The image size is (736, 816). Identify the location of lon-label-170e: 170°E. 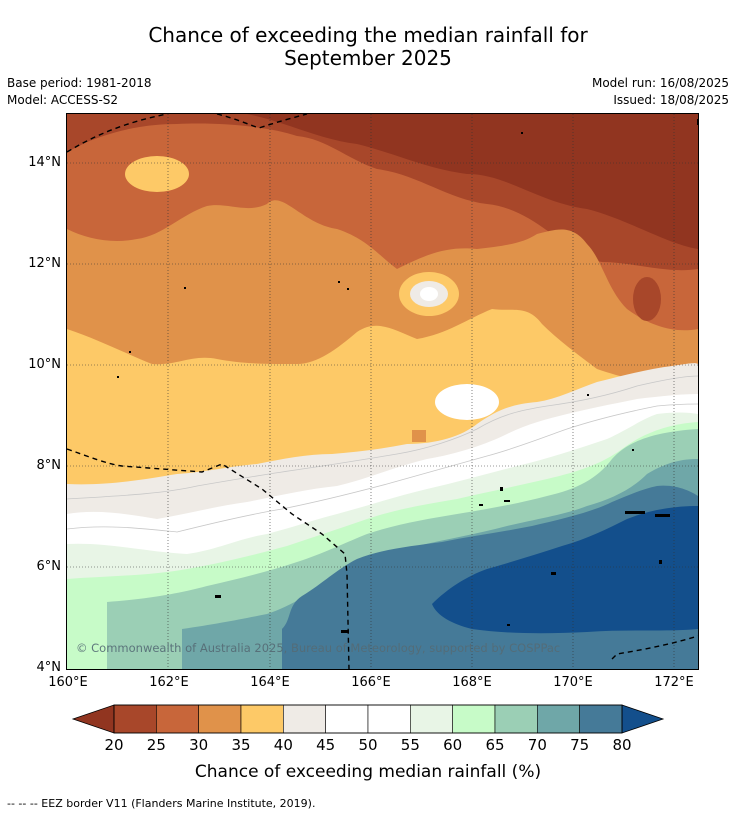
(573, 682).